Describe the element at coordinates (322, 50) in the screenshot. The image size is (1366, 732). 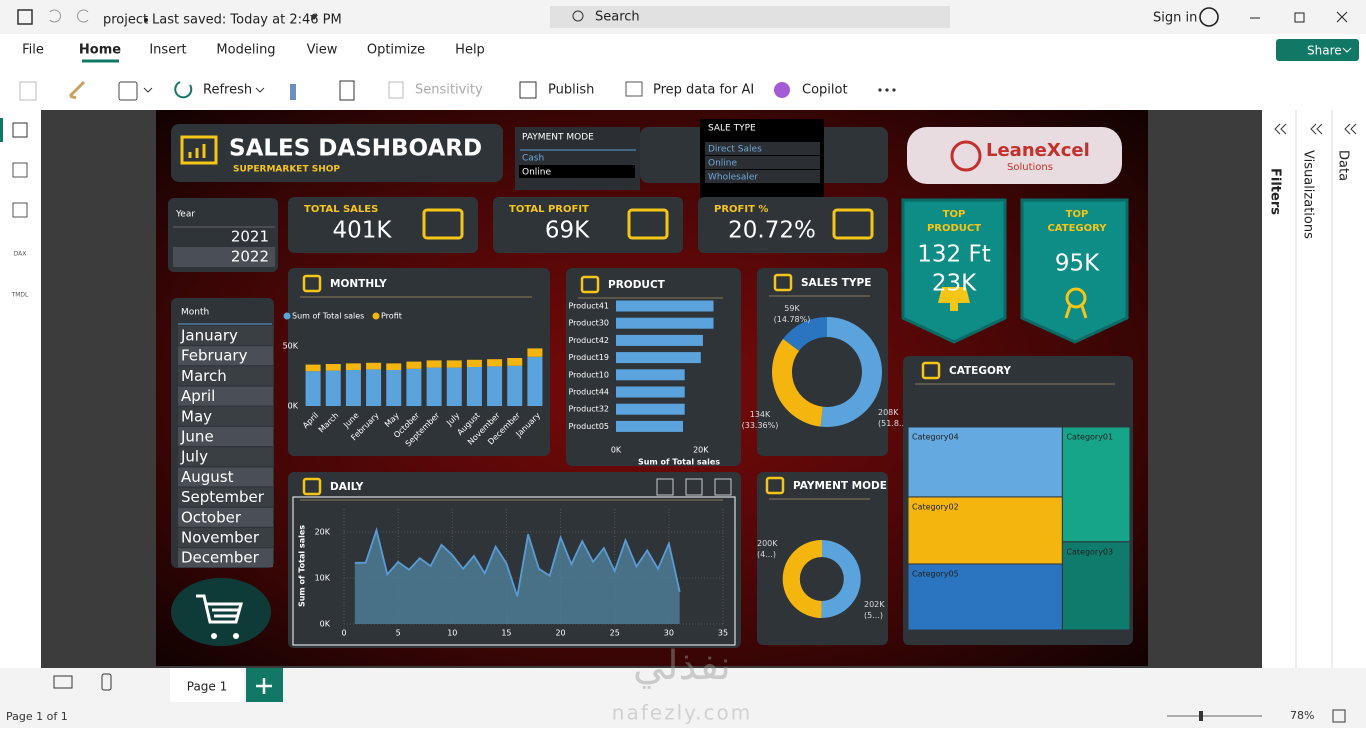
I see `ribbon-tab: View` at that location.